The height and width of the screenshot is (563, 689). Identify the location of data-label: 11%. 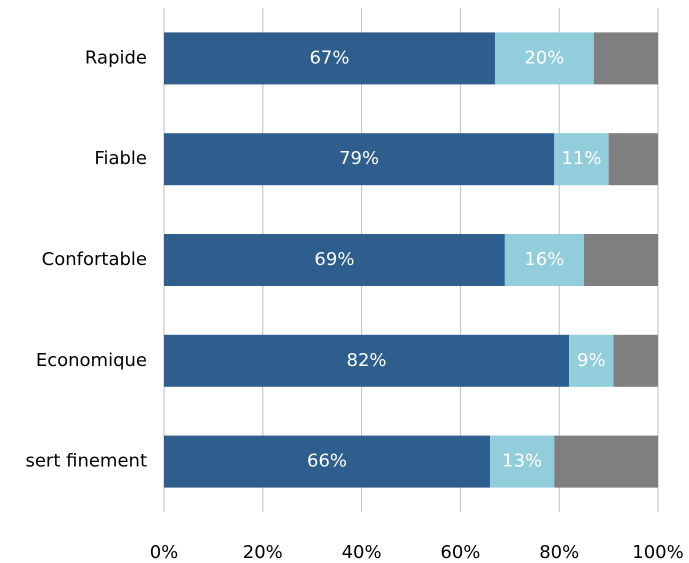
(581, 158).